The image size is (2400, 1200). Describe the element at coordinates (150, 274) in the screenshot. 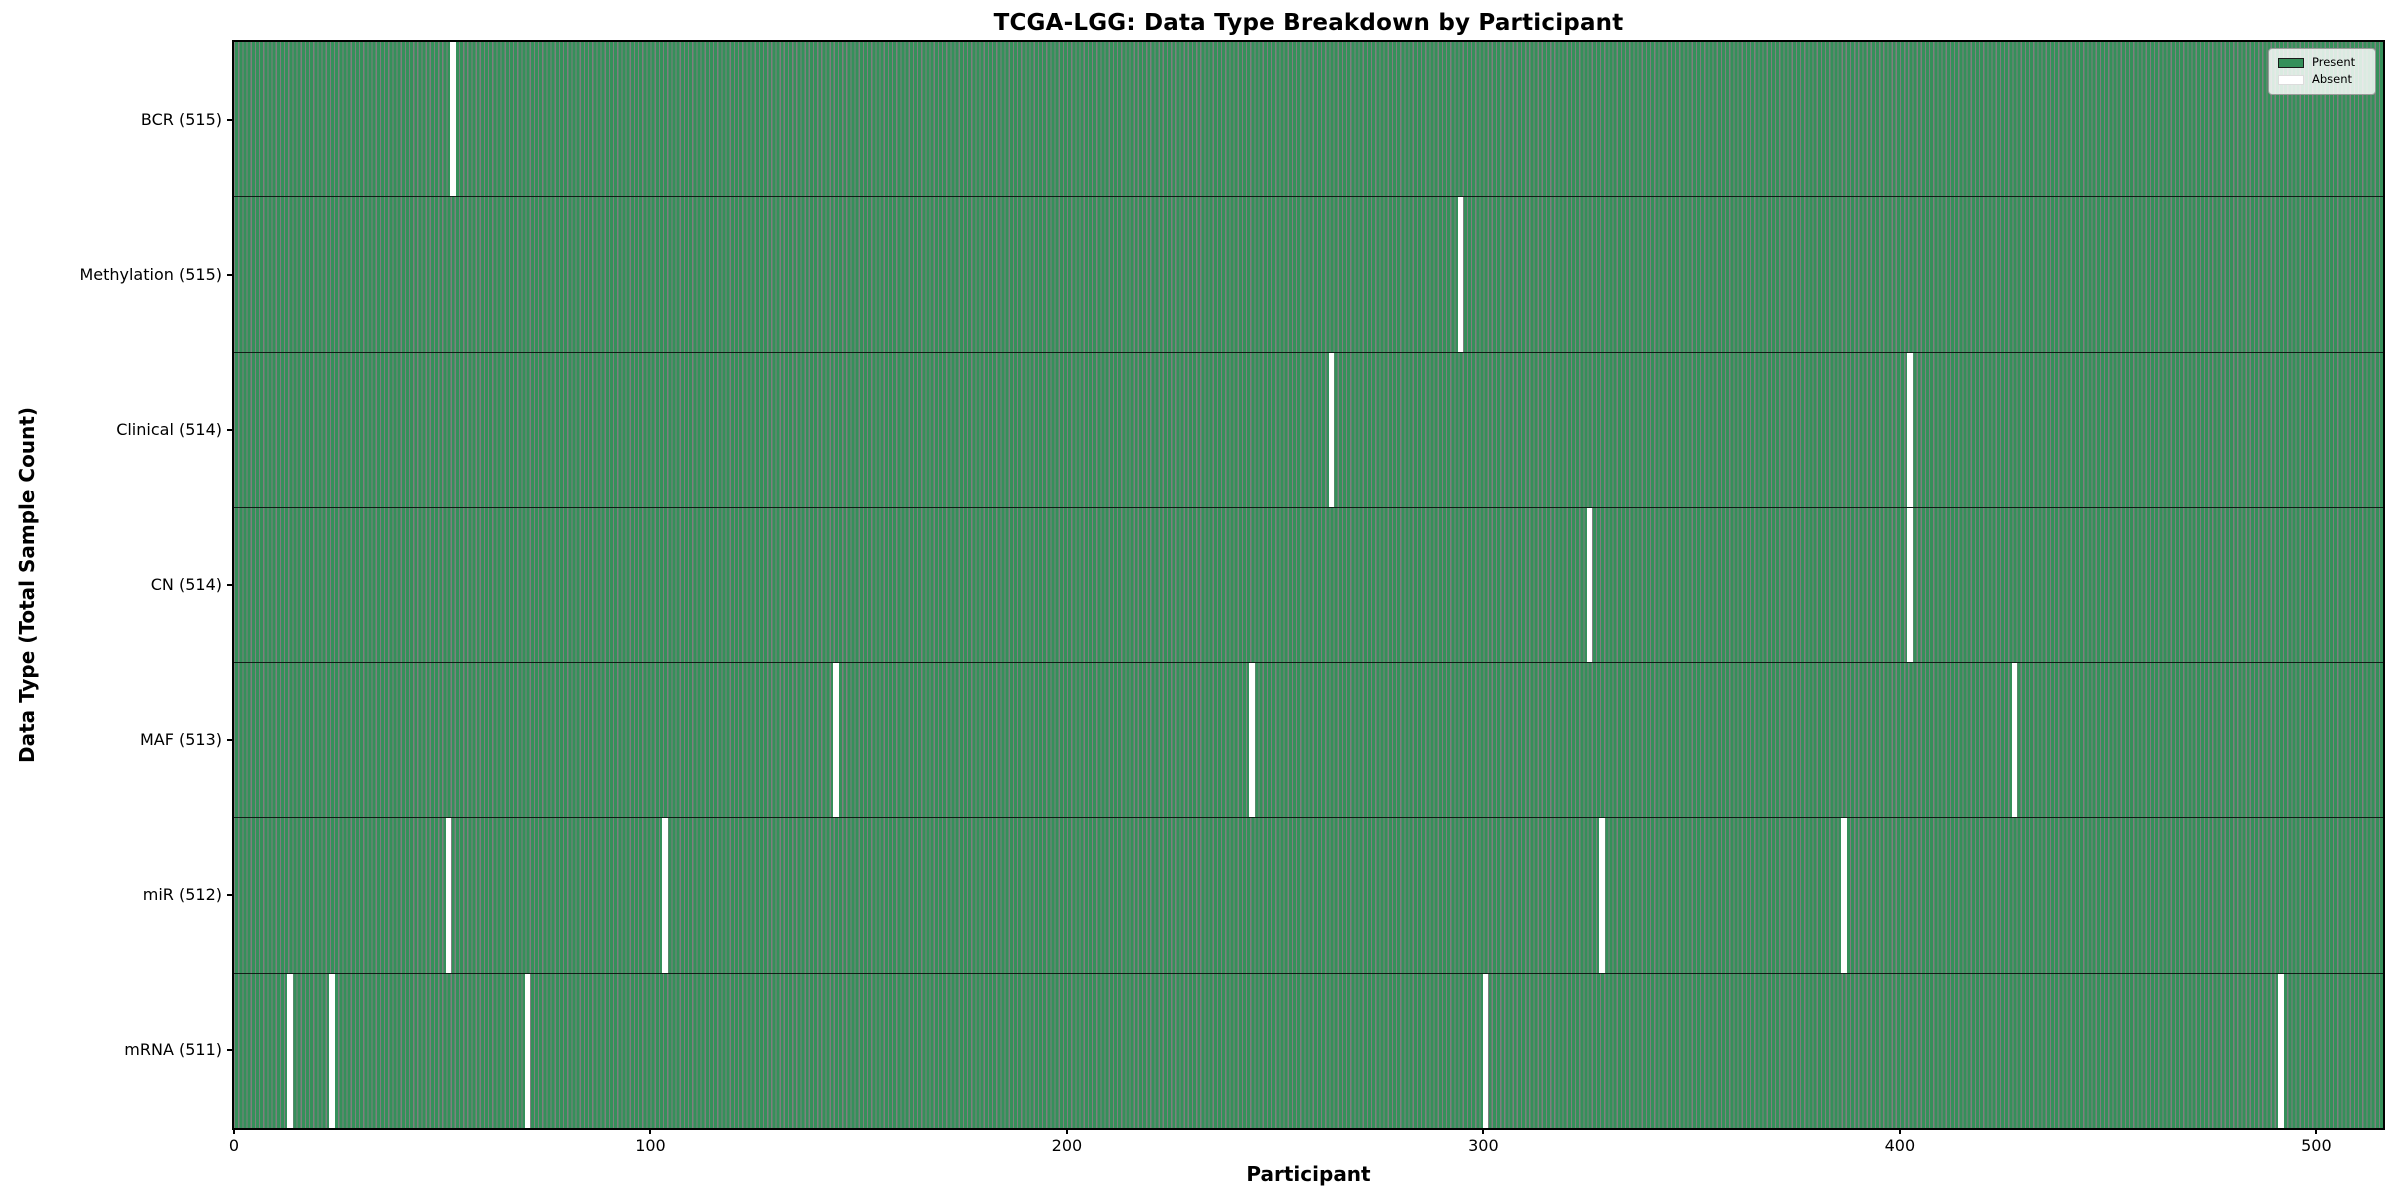

I see `y-tick-label-Methylation: Methylation (515)` at that location.